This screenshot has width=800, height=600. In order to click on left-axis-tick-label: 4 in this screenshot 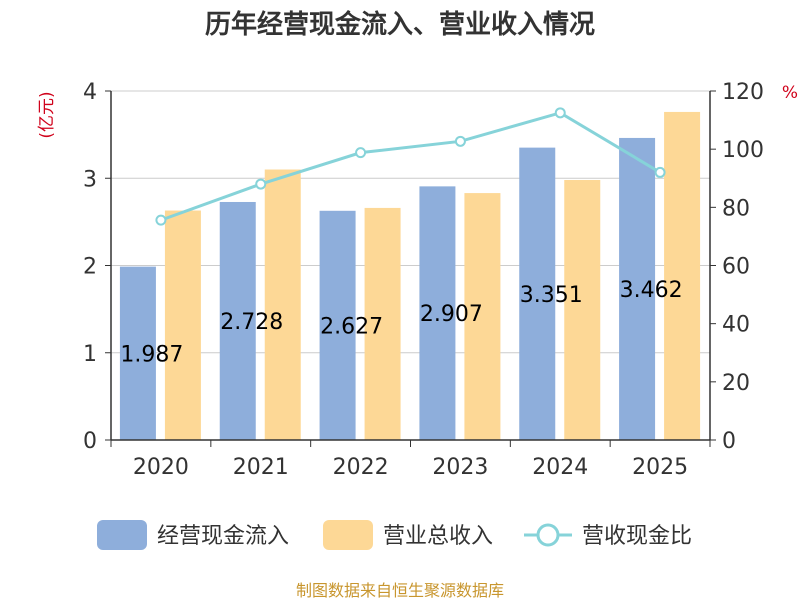, I will do `click(90, 92)`.